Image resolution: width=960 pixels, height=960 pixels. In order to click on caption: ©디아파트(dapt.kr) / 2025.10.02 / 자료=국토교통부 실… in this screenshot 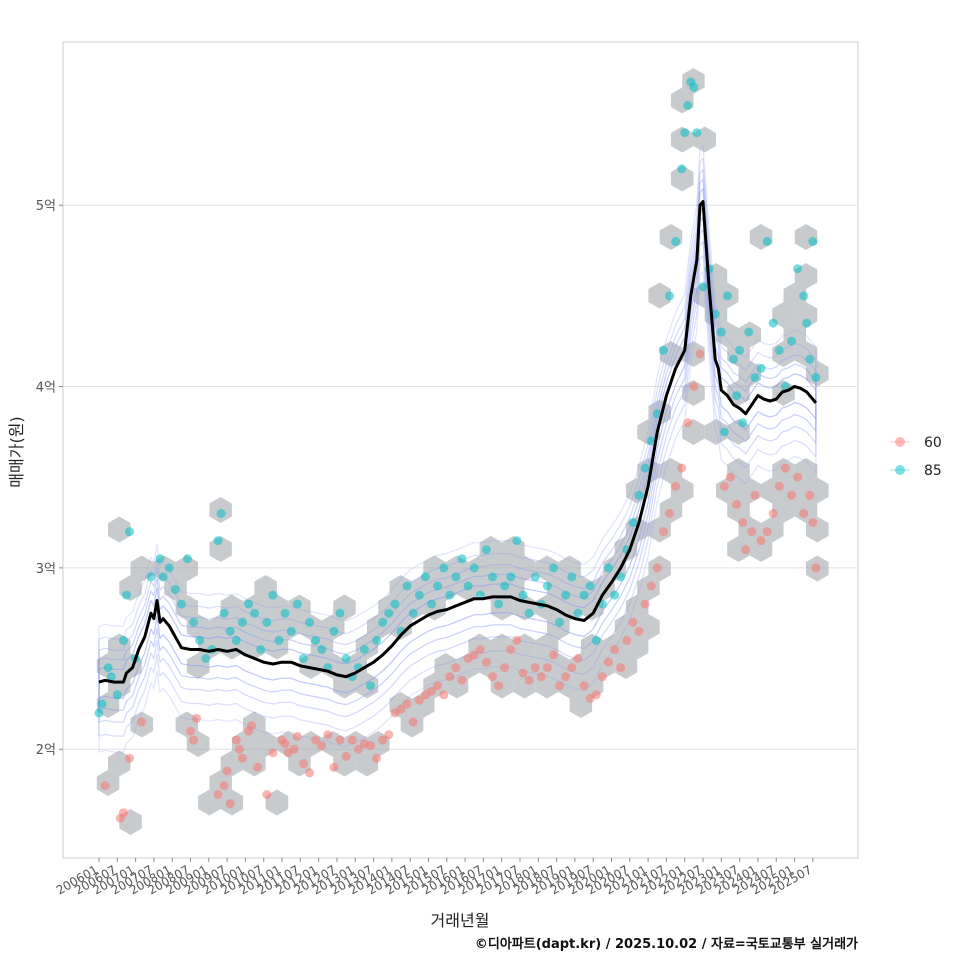, I will do `click(666, 944)`.